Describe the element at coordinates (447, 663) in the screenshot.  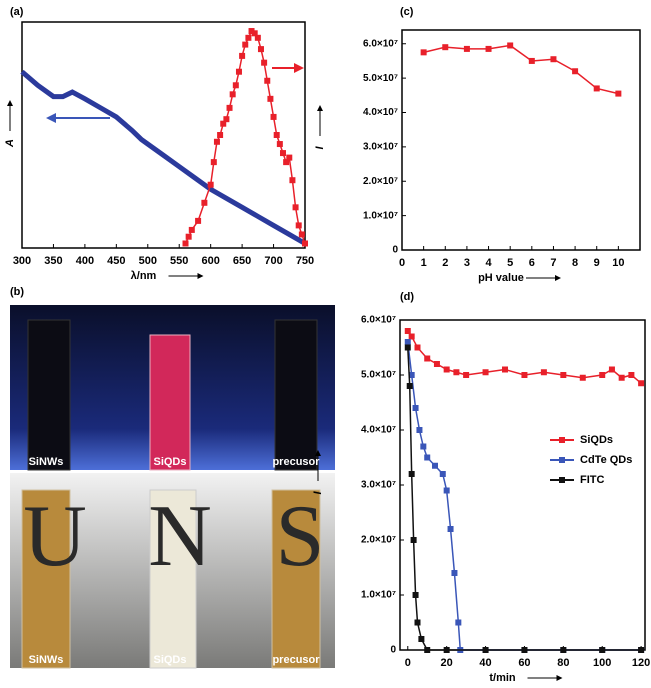
I see `x-tick-label: 20` at that location.